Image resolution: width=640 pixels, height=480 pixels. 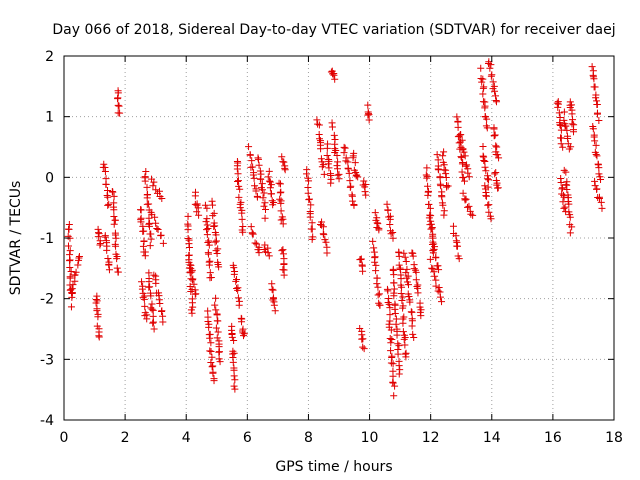 What do you see at coordinates (49, 118) in the screenshot?
I see `y-tick-label: 1` at bounding box center [49, 118].